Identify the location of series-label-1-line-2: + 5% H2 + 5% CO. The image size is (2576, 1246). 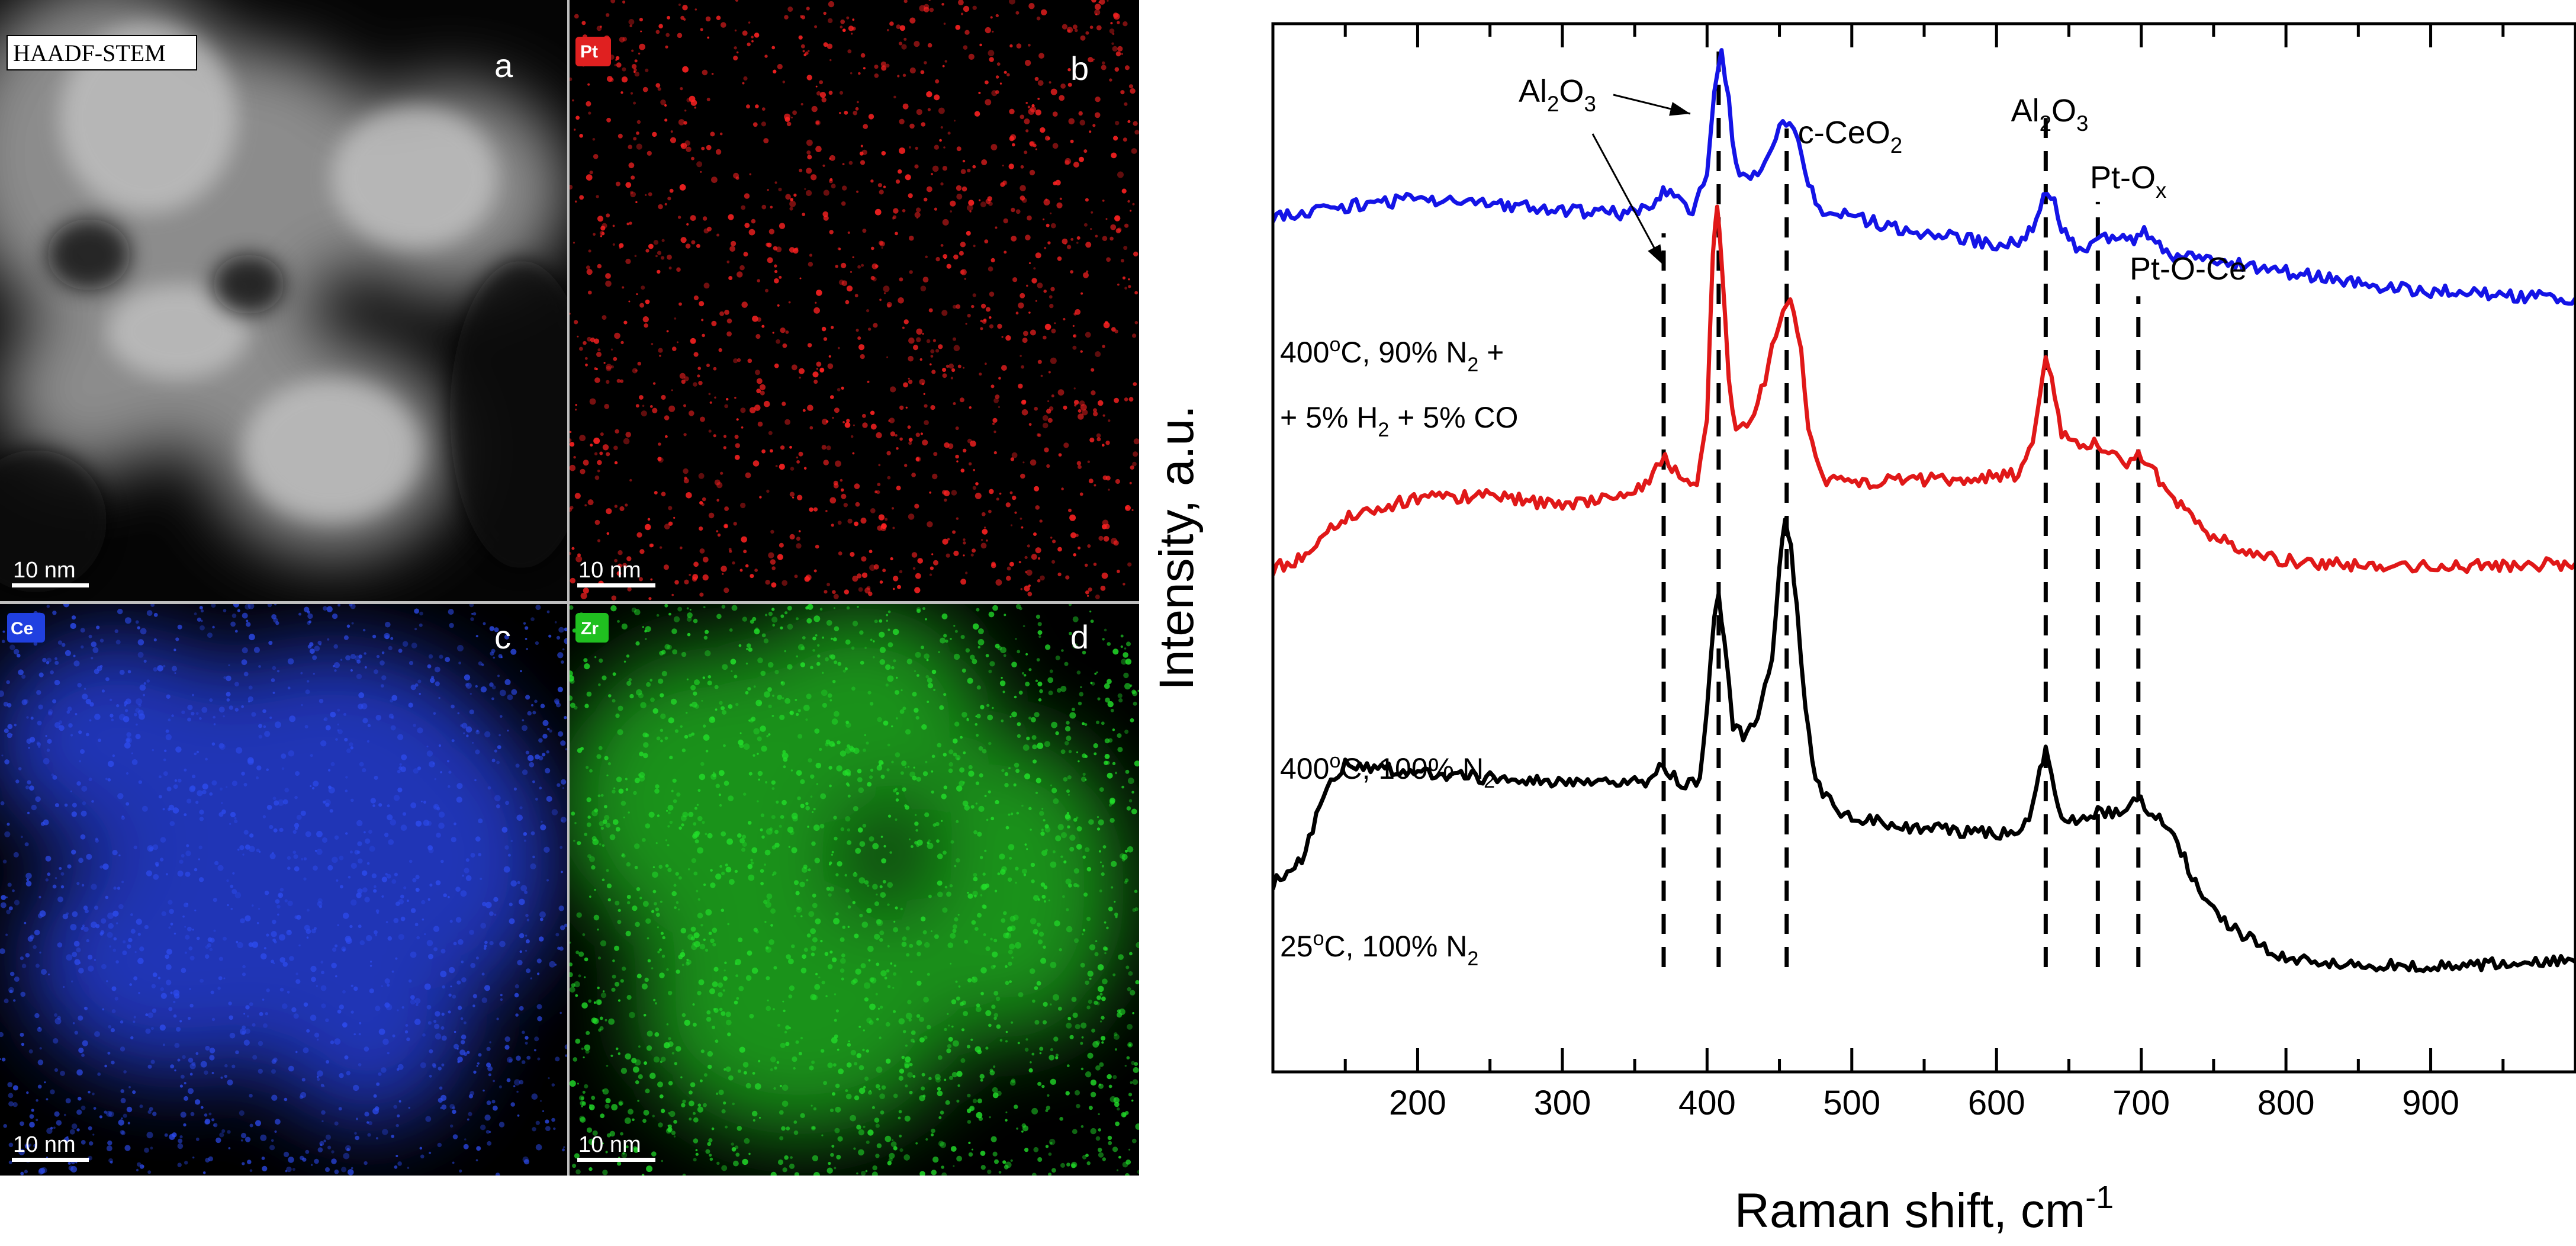
(1399, 421).